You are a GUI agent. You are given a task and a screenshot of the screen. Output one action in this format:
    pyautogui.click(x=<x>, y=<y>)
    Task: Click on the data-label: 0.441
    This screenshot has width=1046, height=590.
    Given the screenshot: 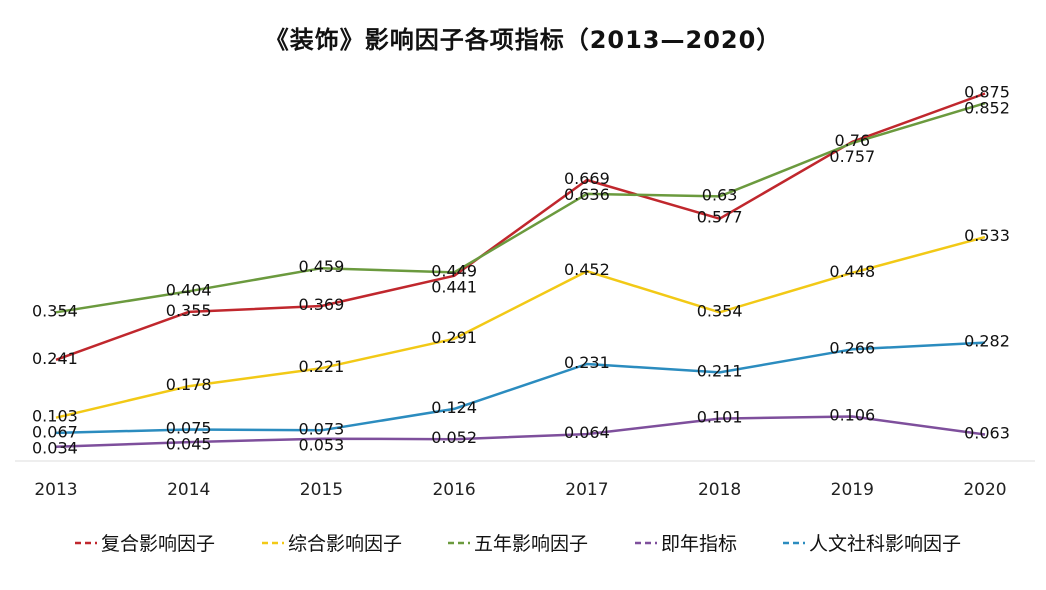 What is the action you would take?
    pyautogui.click(x=454, y=286)
    